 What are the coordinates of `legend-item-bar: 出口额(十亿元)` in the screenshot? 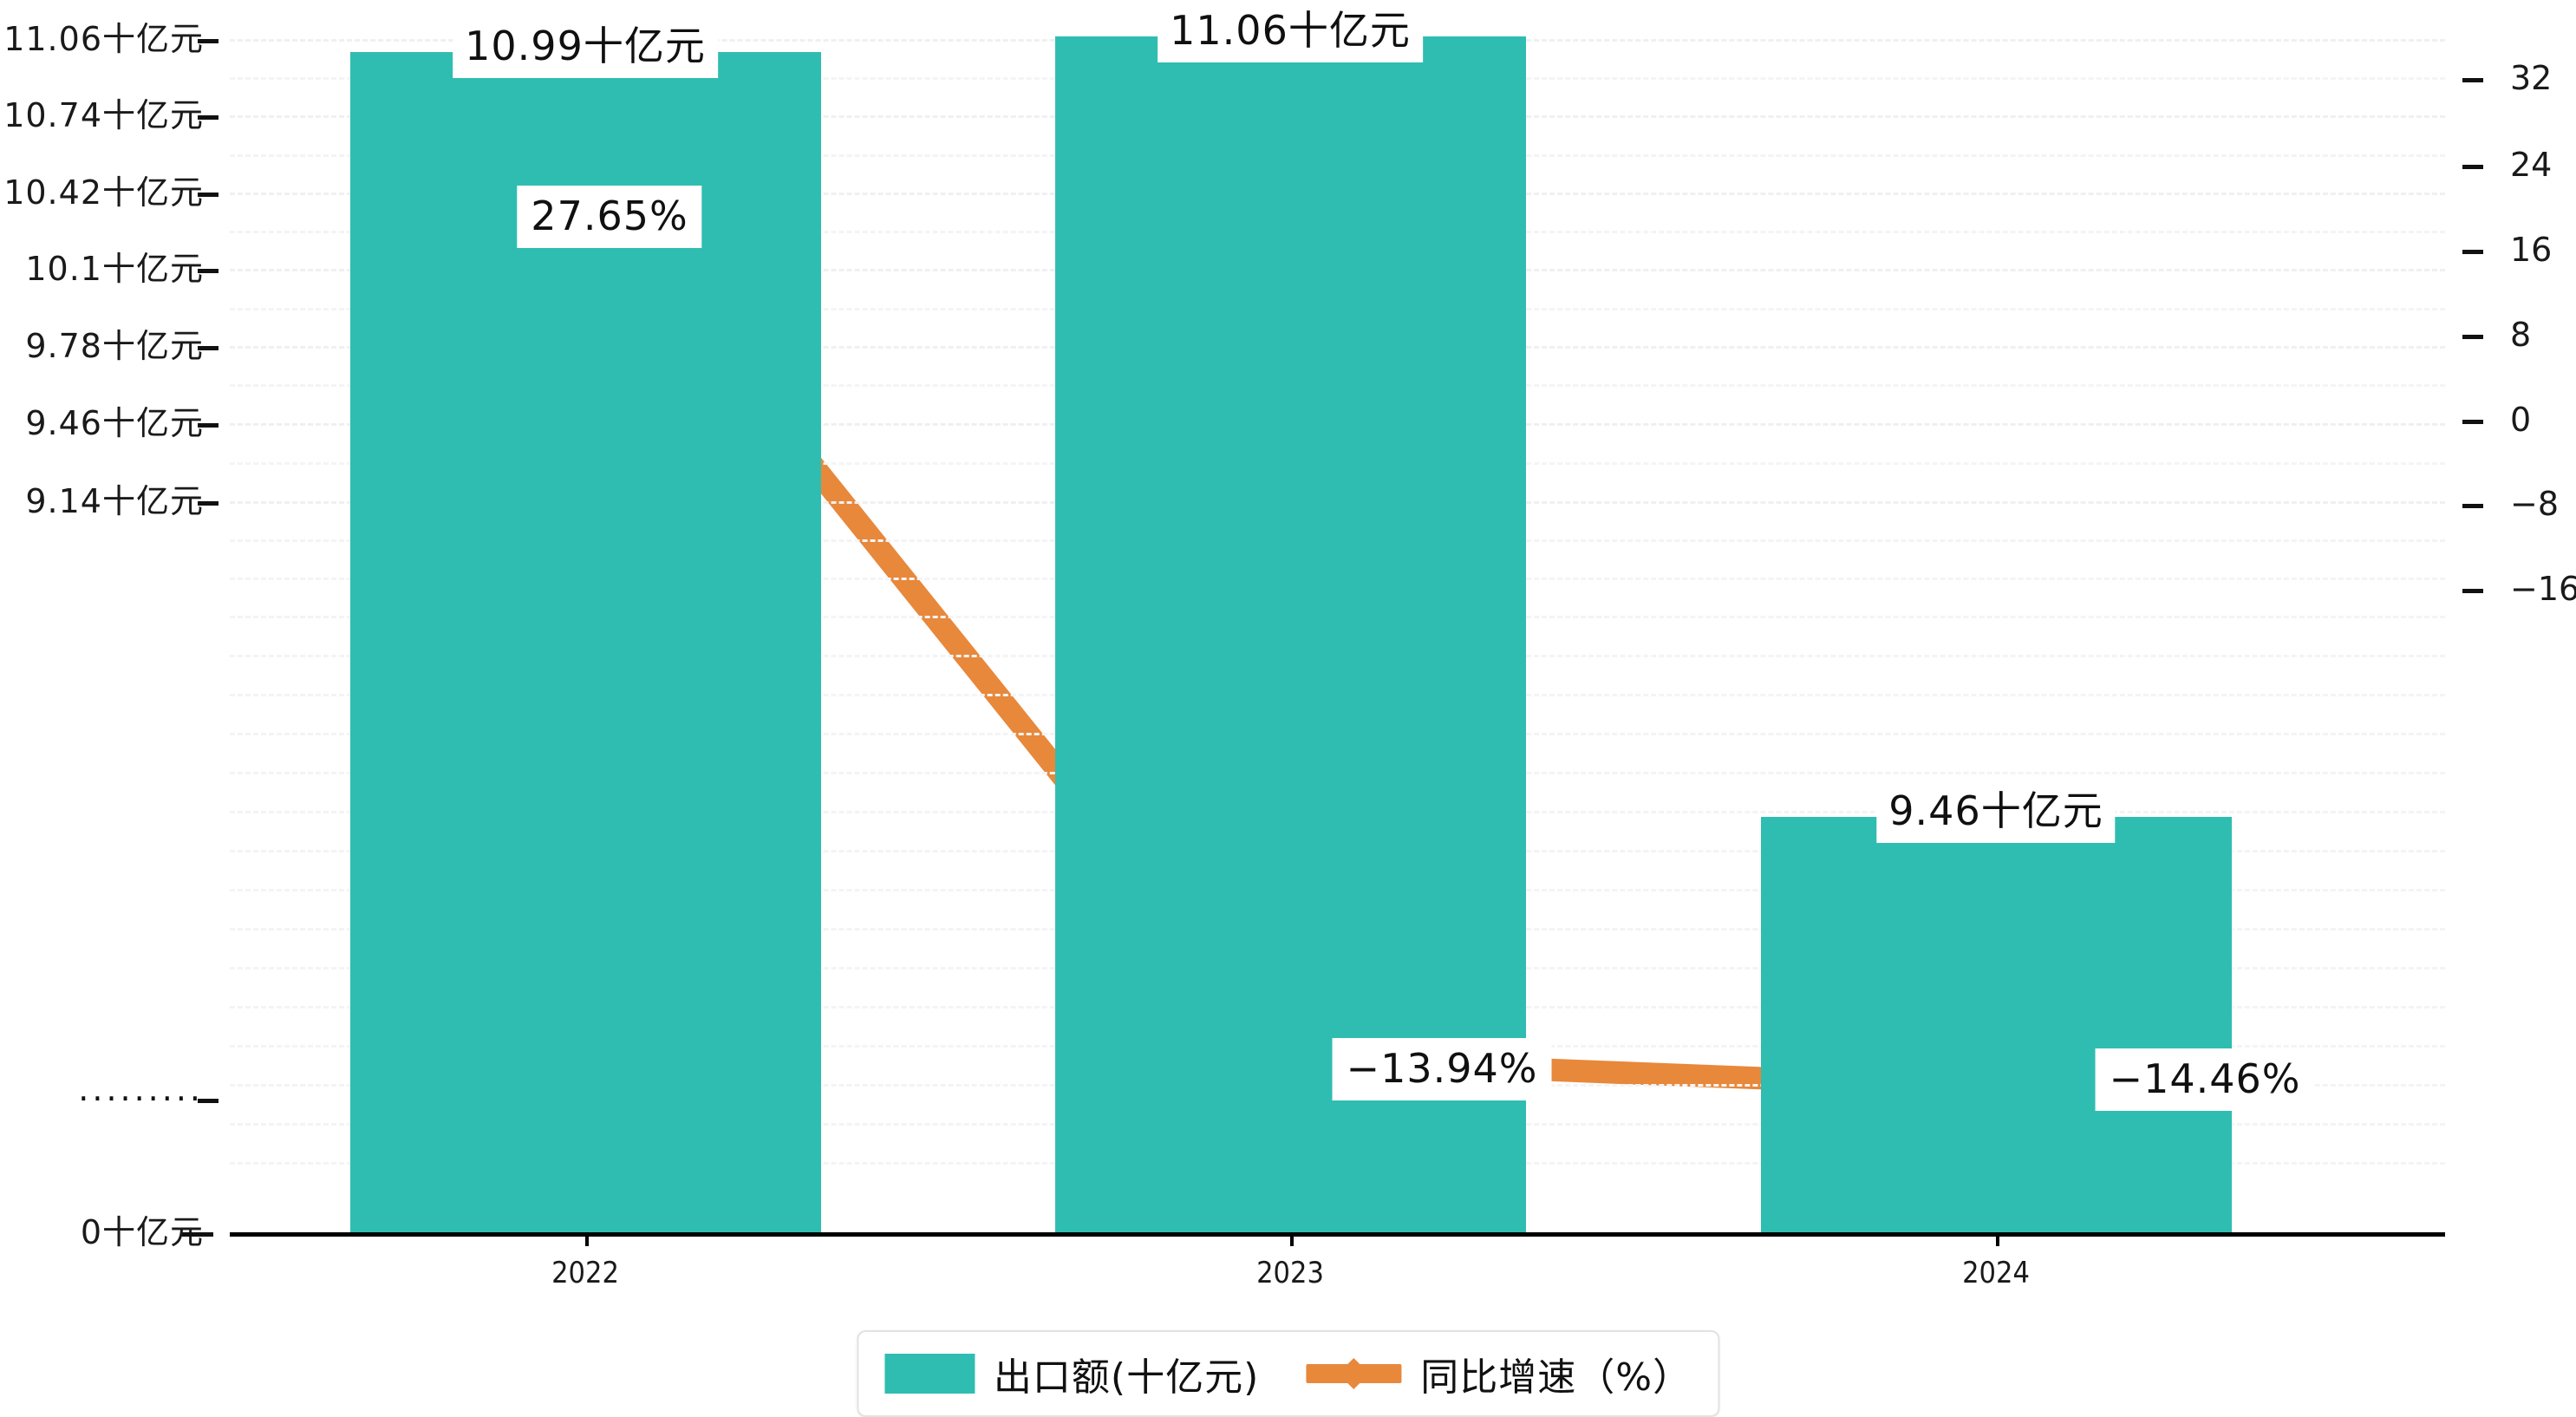 It's located at (1071, 1373).